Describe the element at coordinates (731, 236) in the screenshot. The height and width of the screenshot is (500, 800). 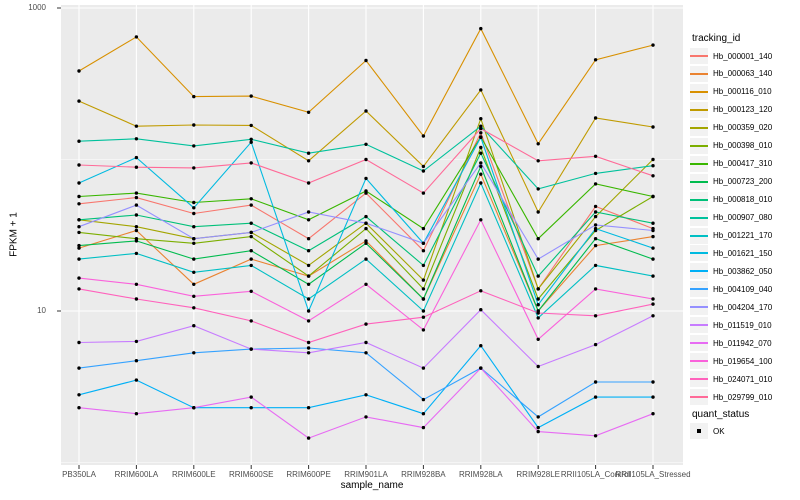
I see `legend-item: Hb_001221_170` at that location.